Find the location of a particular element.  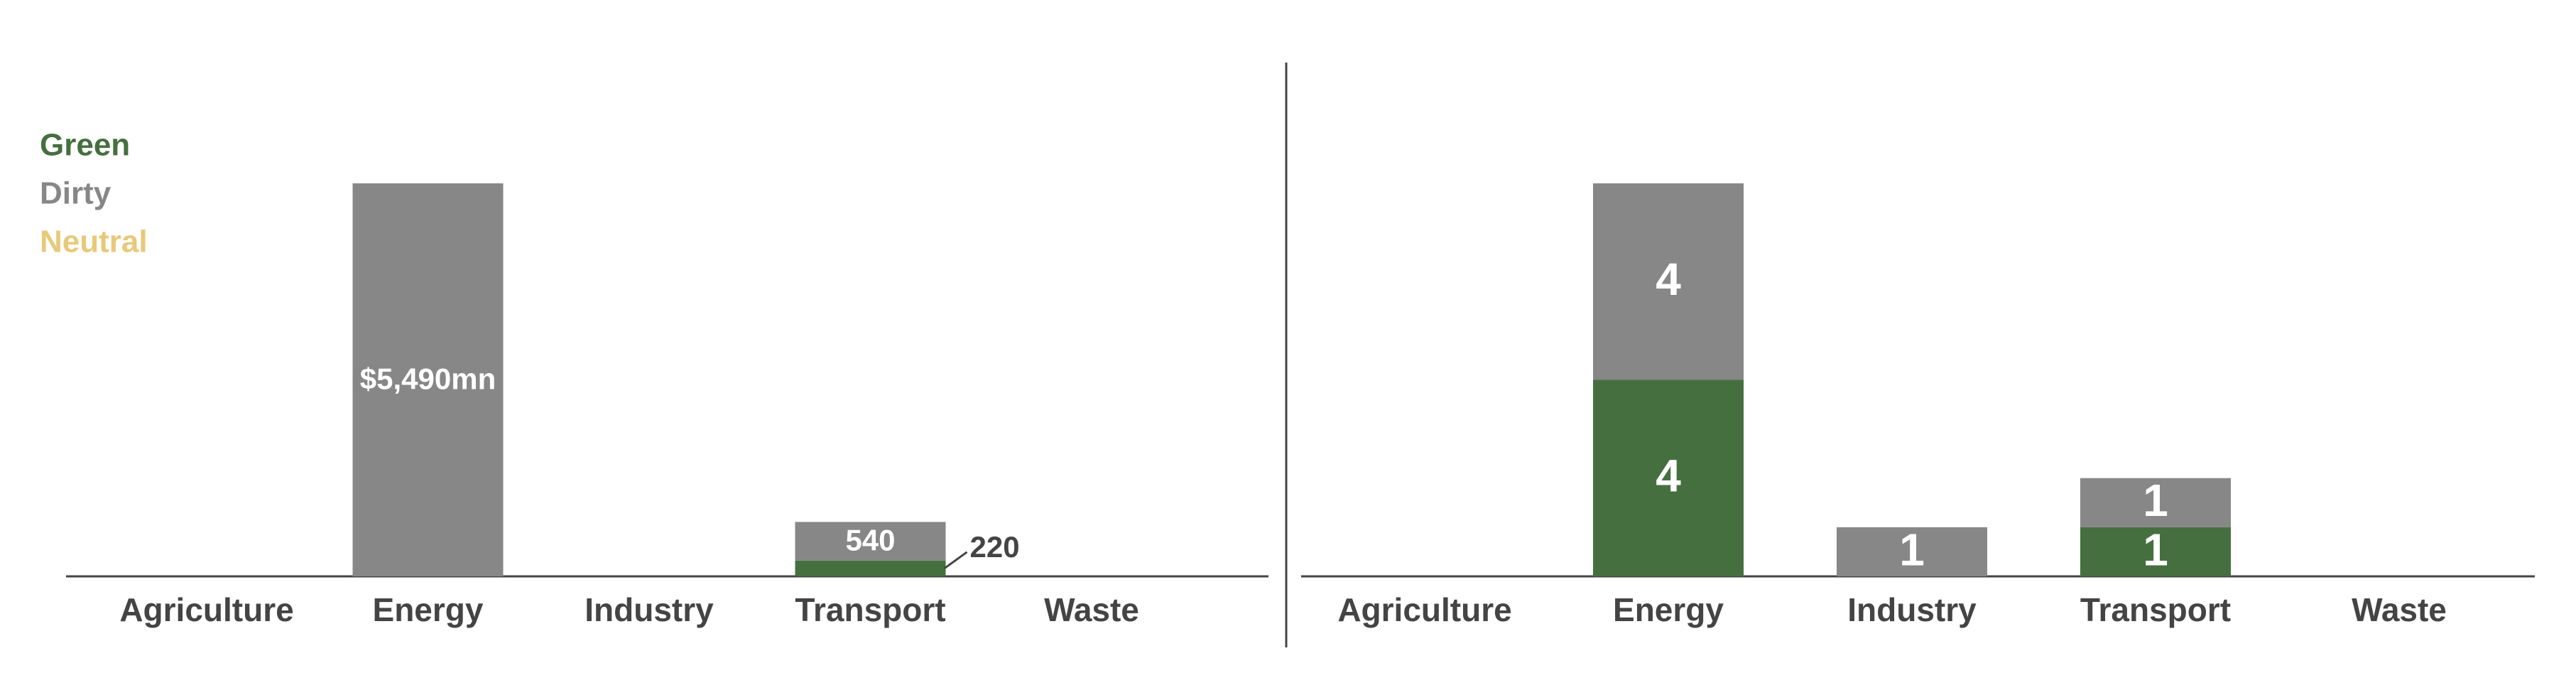

value-label: 540 is located at coordinates (870, 540).